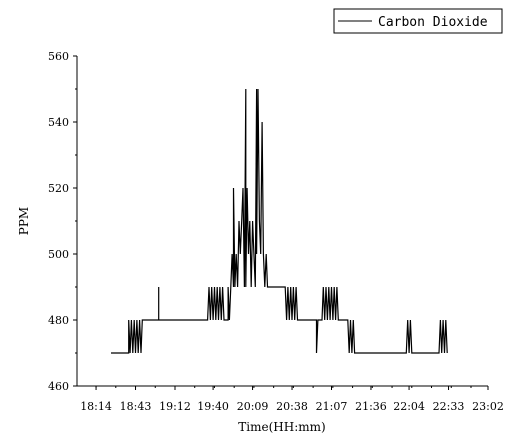 Image resolution: width=513 pixels, height=437 pixels. Describe the element at coordinates (58, 188) in the screenshot. I see `y-tick-label: 520` at that location.